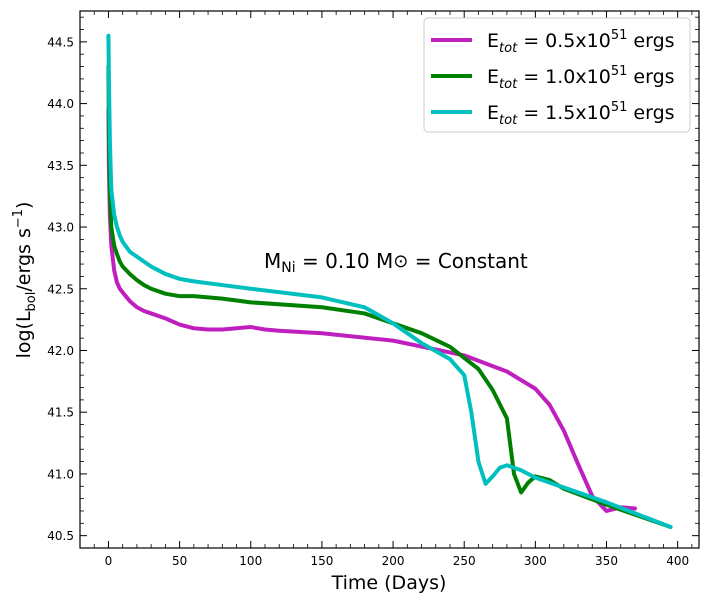 The image size is (708, 603). What do you see at coordinates (396, 262) in the screenshot?
I see `chart-annotation: MNi = 0.10 M⊙ = Constant` at bounding box center [396, 262].